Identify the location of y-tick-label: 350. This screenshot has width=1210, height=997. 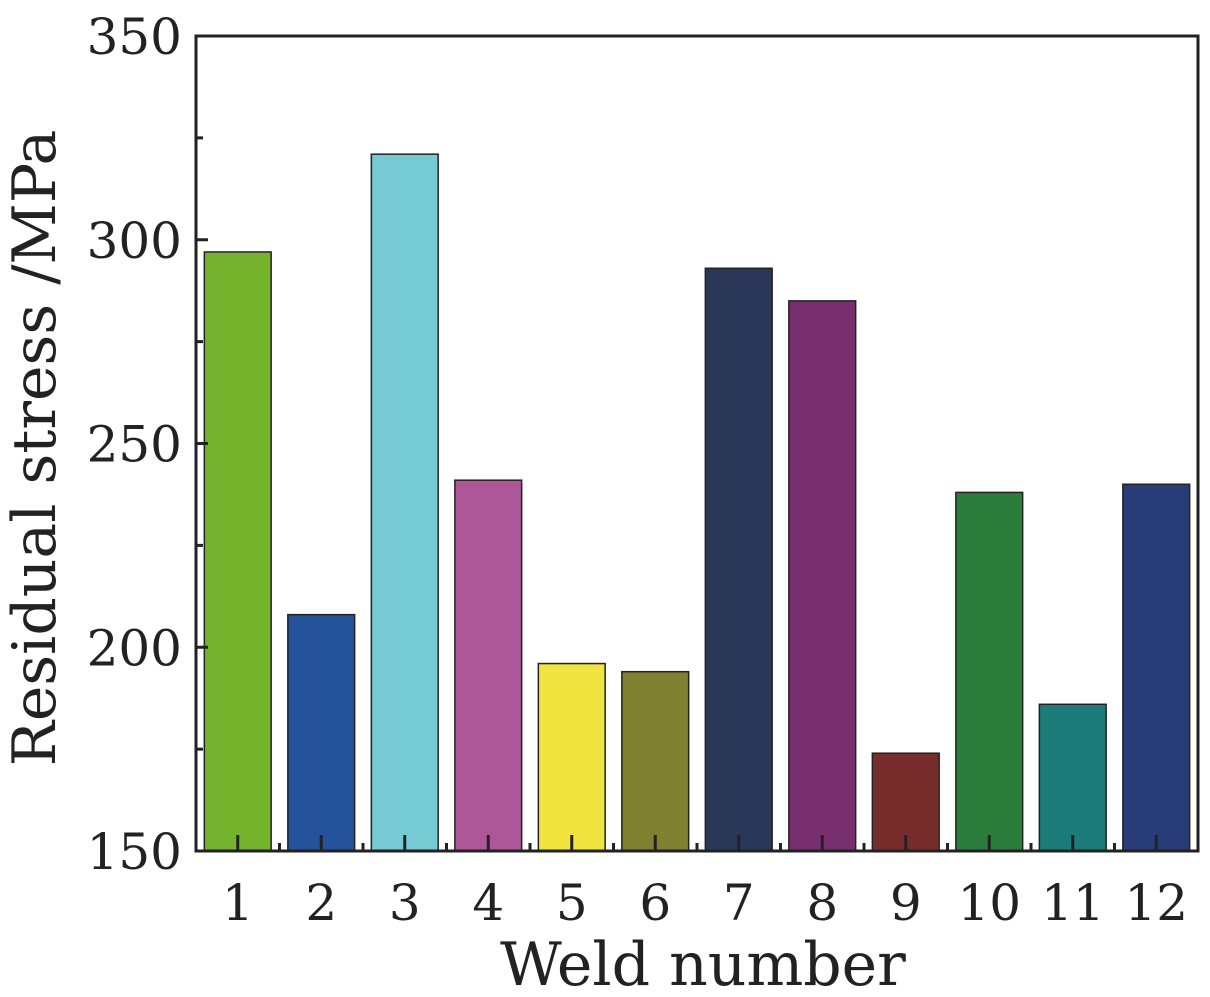
(134, 37).